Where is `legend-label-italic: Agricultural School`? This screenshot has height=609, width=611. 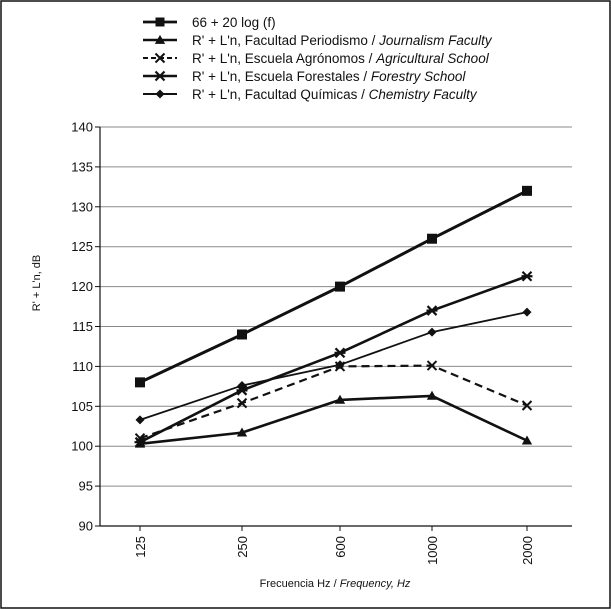 legend-label-italic: Agricultural School is located at coordinates (432, 58).